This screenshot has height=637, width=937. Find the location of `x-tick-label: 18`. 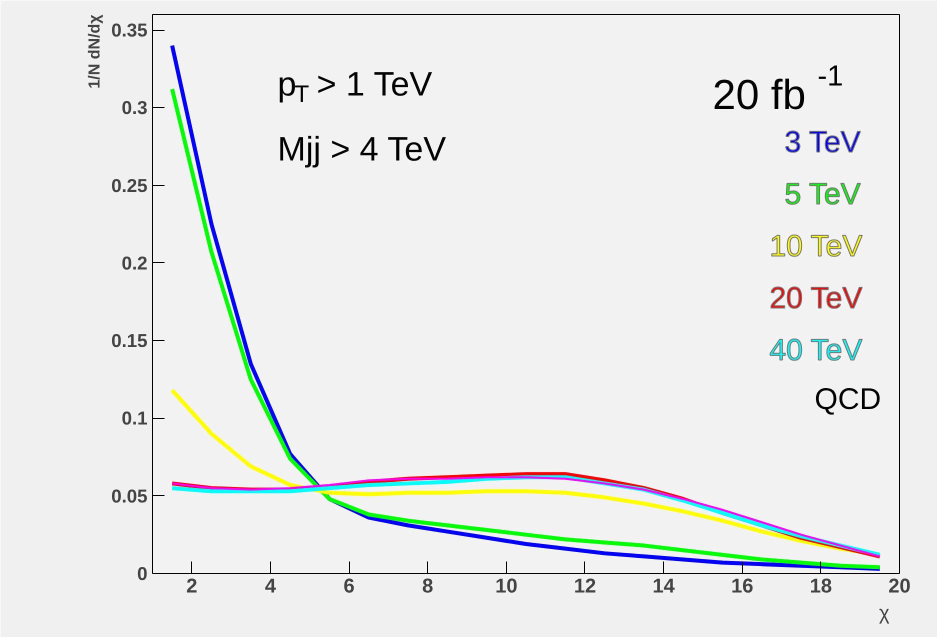

x-tick-label: 18 is located at coordinates (821, 587).